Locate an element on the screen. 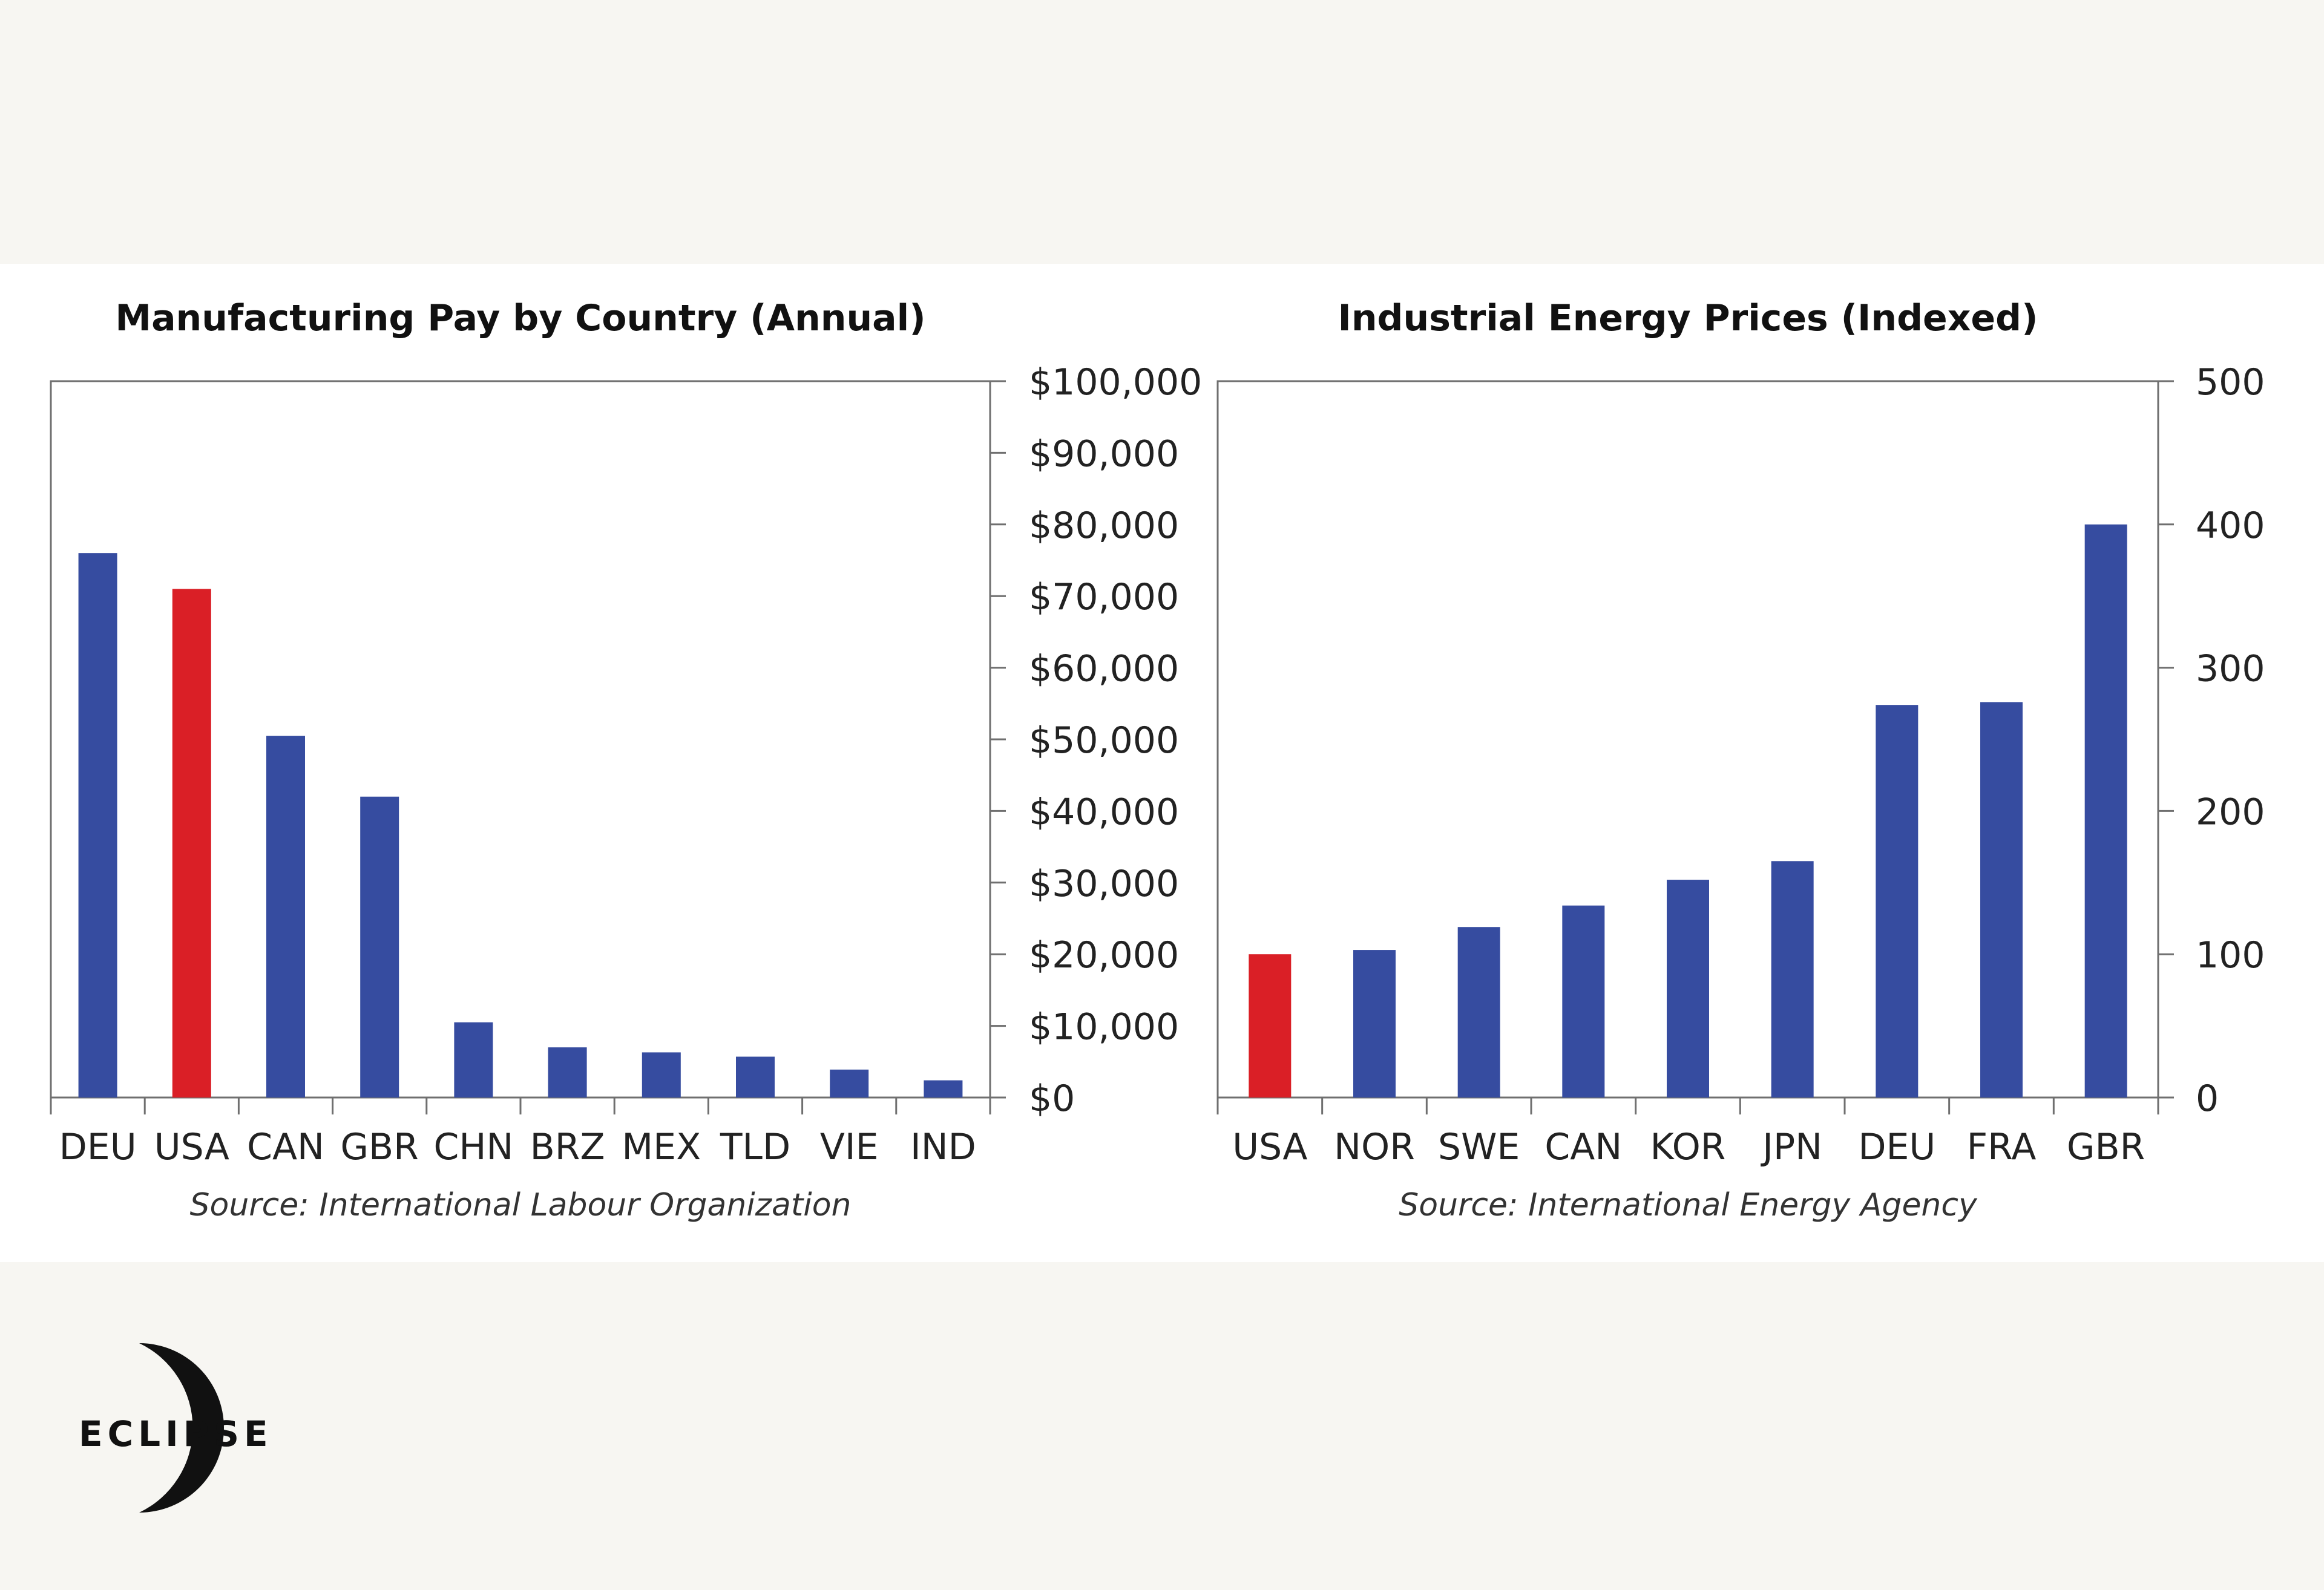 Image resolution: width=2324 pixels, height=1590 pixels. chart2-x-tick-label: SWE is located at coordinates (1479, 1147).